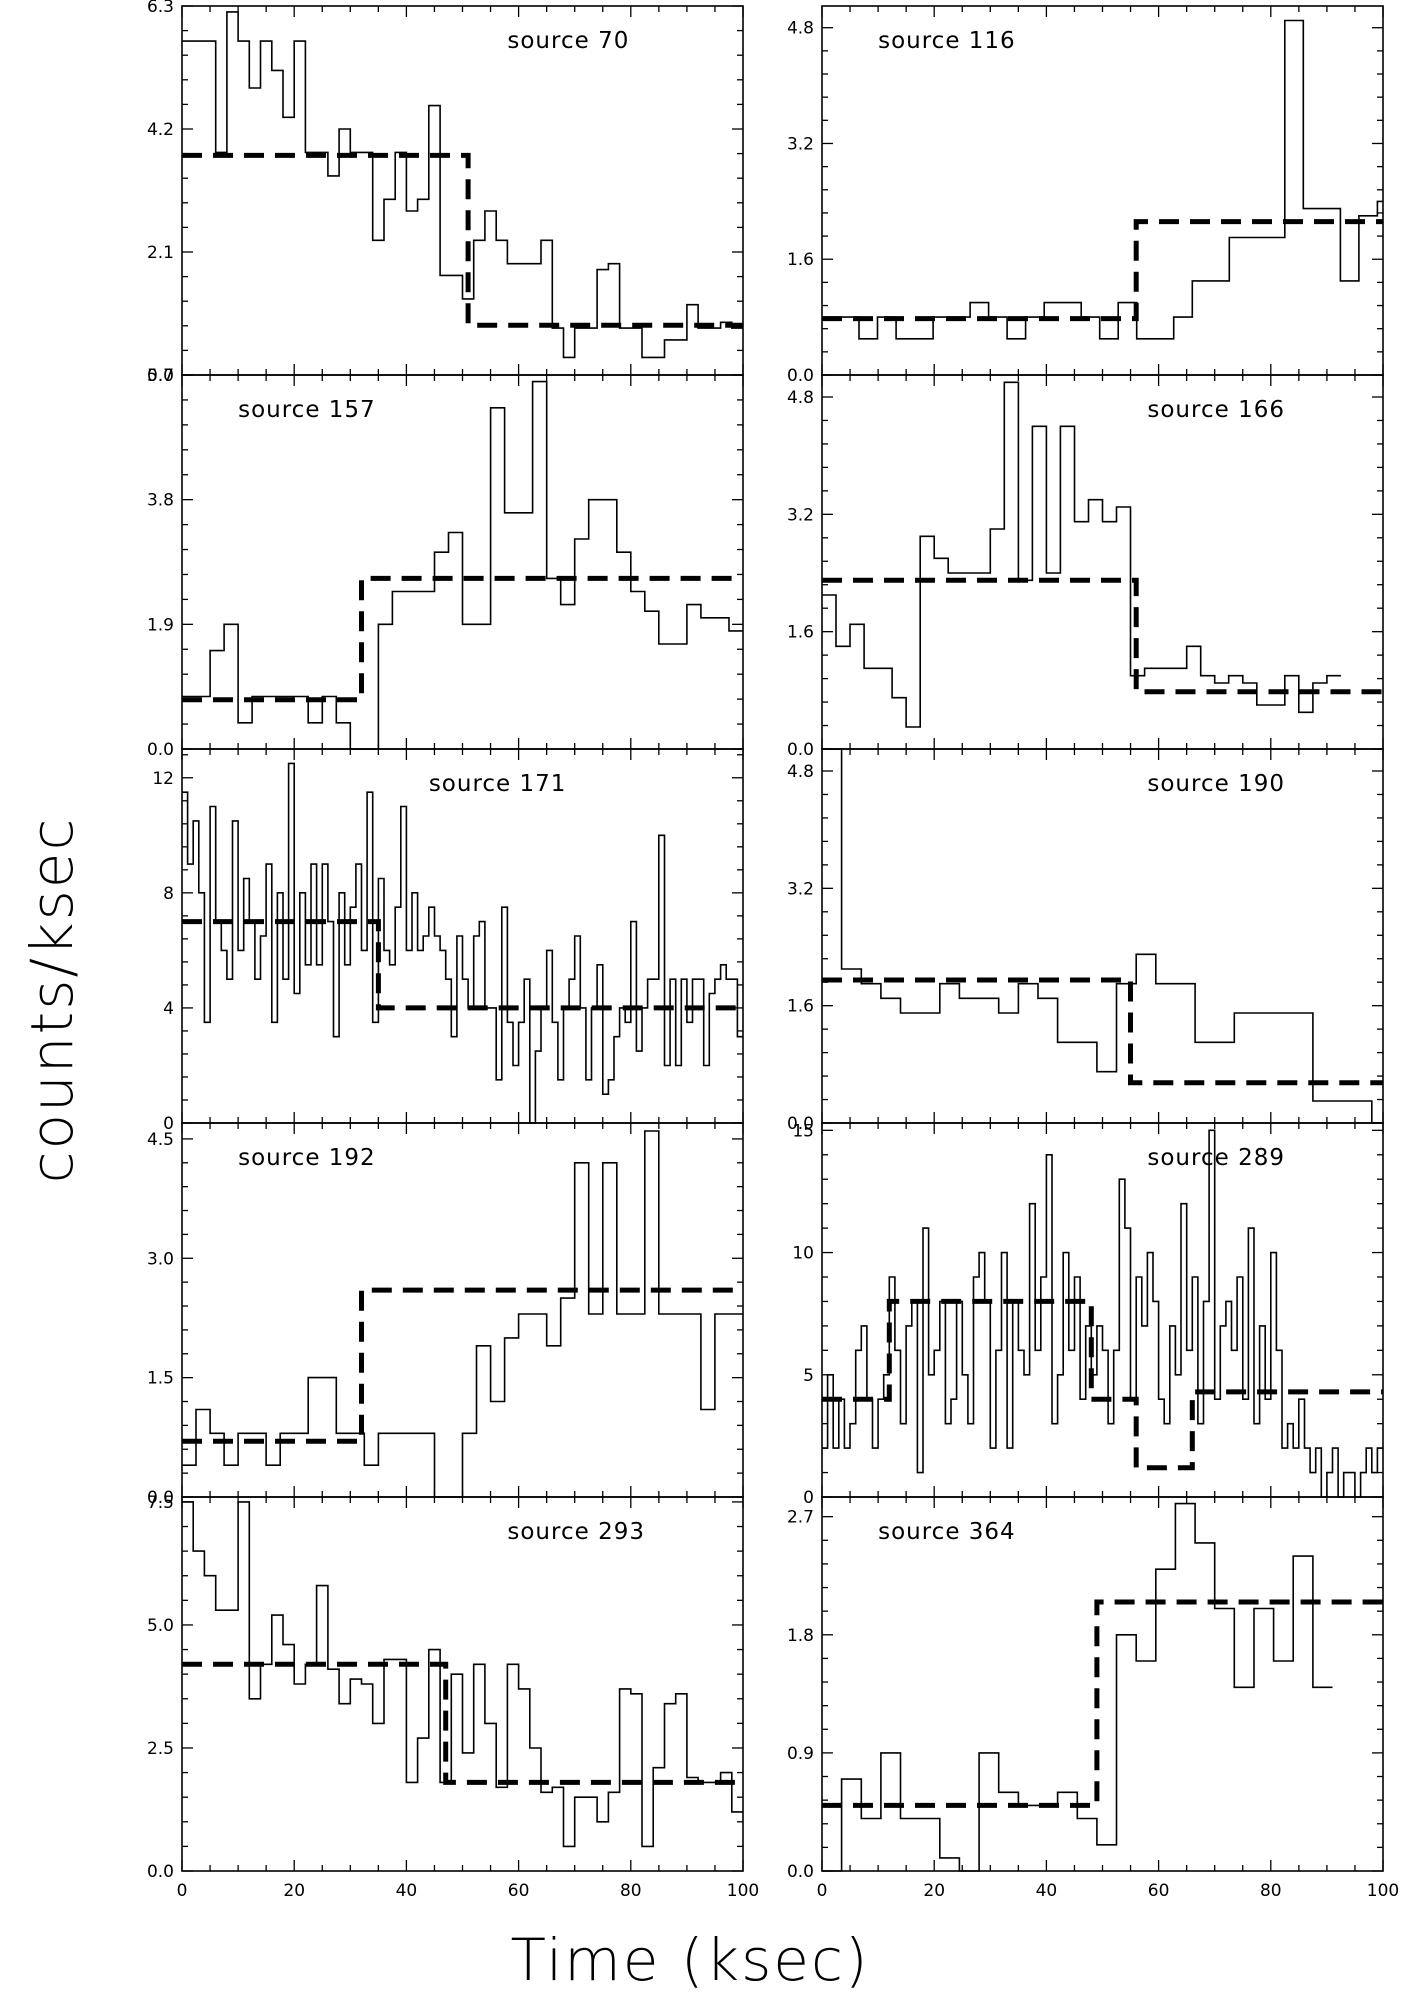 The image size is (1401, 1997). What do you see at coordinates (1216, 1158) in the screenshot?
I see `panel-label: source 289` at bounding box center [1216, 1158].